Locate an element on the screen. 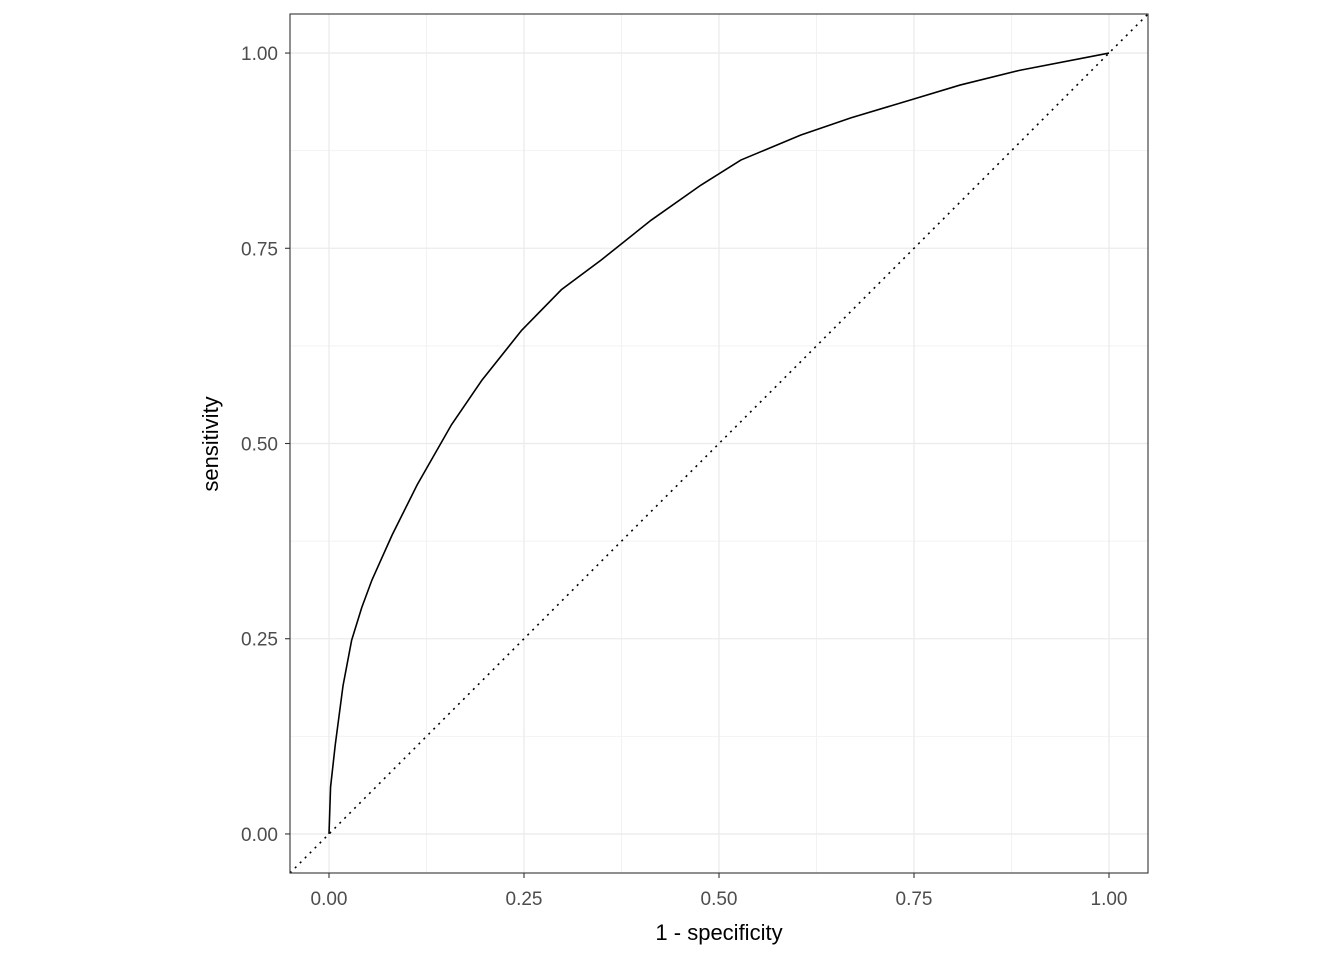 The width and height of the screenshot is (1344, 965). x-tick-label: 1.00 is located at coordinates (1109, 899).